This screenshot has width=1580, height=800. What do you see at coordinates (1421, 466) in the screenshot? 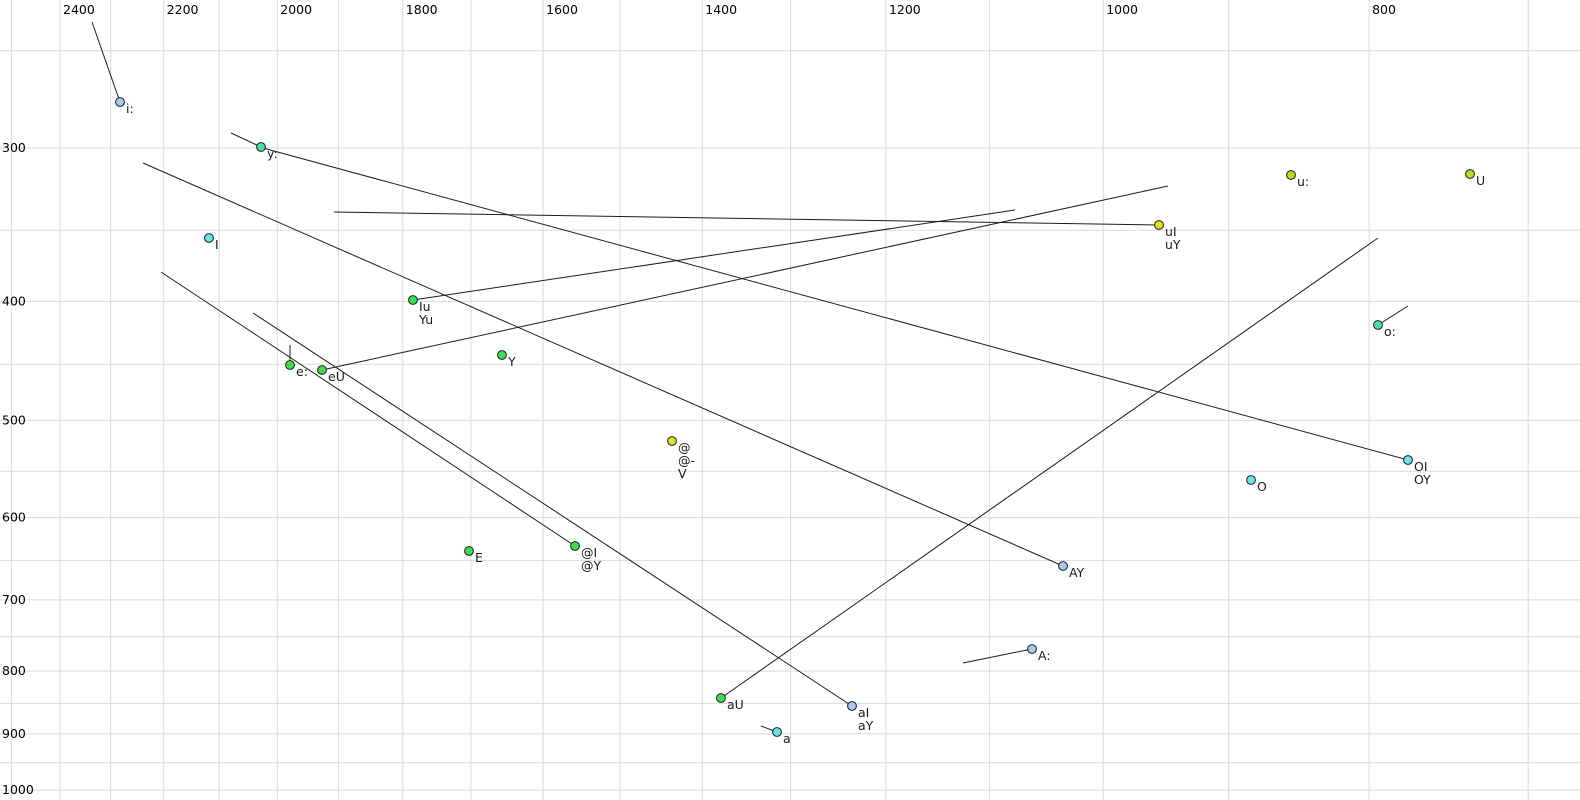
I see `vowel-label-OI: OI` at bounding box center [1421, 466].